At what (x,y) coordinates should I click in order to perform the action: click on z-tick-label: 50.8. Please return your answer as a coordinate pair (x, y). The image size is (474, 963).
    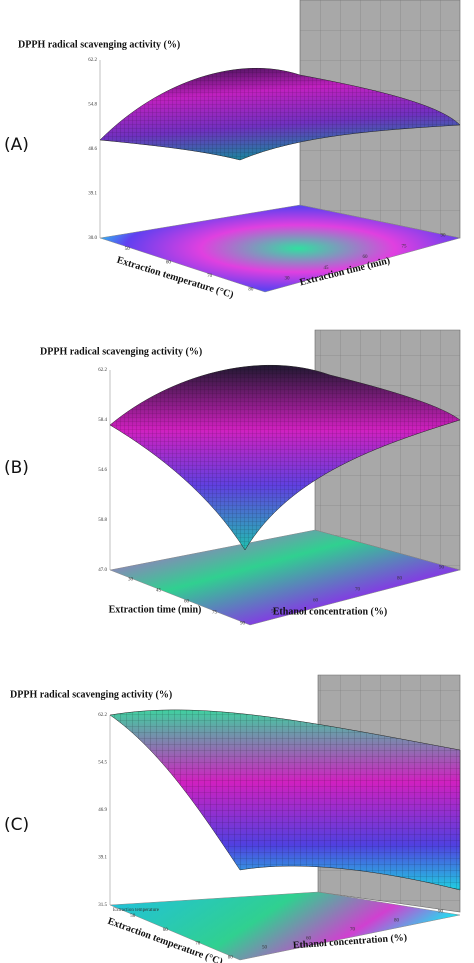
    Looking at the image, I should click on (102, 520).